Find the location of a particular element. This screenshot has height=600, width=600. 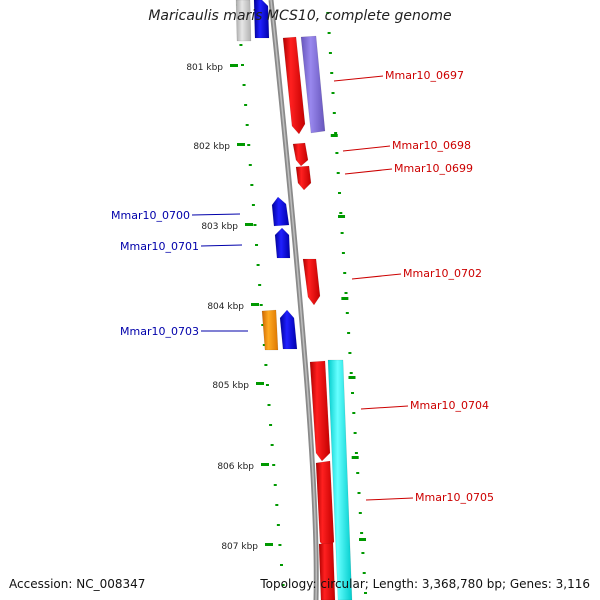

accession-text: Accession: NC_008347 is located at coordinates (77, 584).